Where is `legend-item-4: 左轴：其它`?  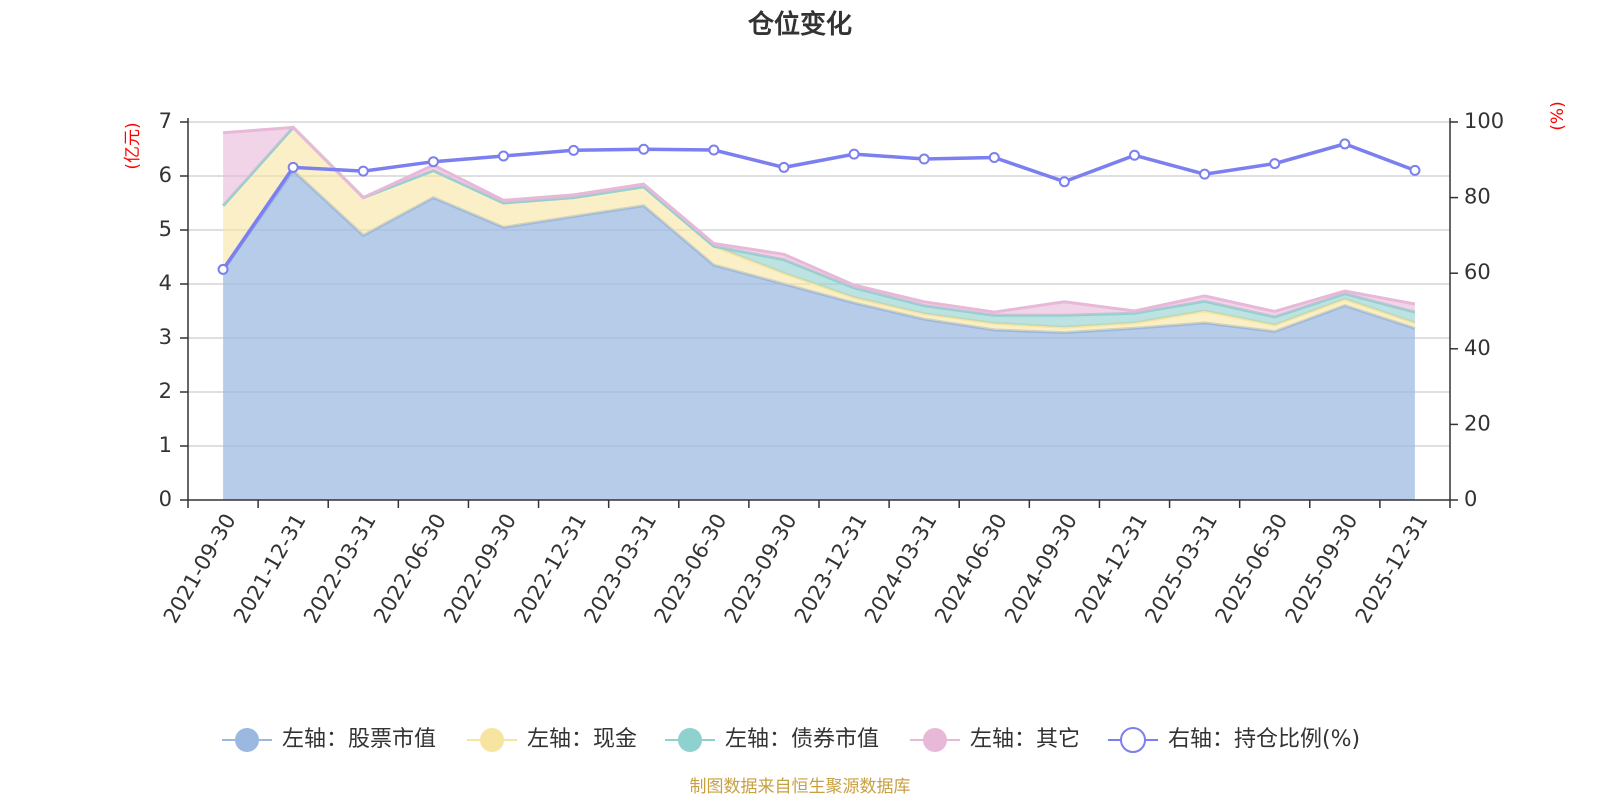 legend-item-4: 左轴：其它 is located at coordinates (995, 739).